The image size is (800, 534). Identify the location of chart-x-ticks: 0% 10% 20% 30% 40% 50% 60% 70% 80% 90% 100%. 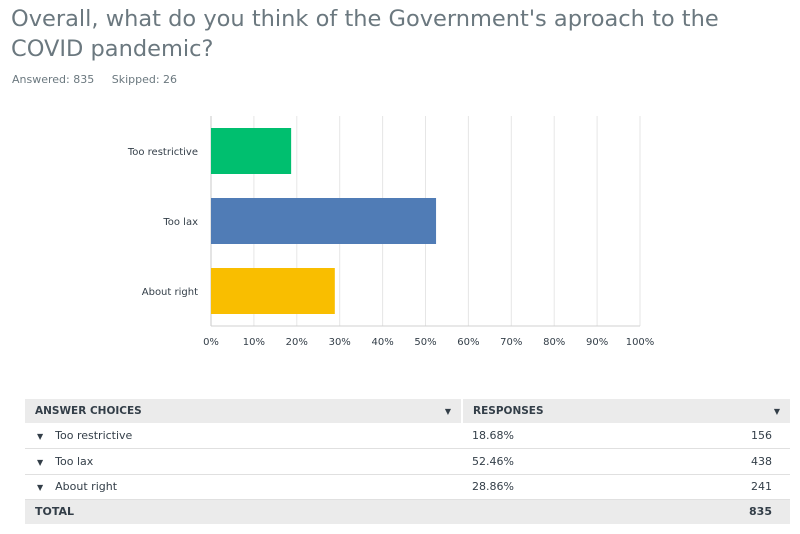
(428, 342).